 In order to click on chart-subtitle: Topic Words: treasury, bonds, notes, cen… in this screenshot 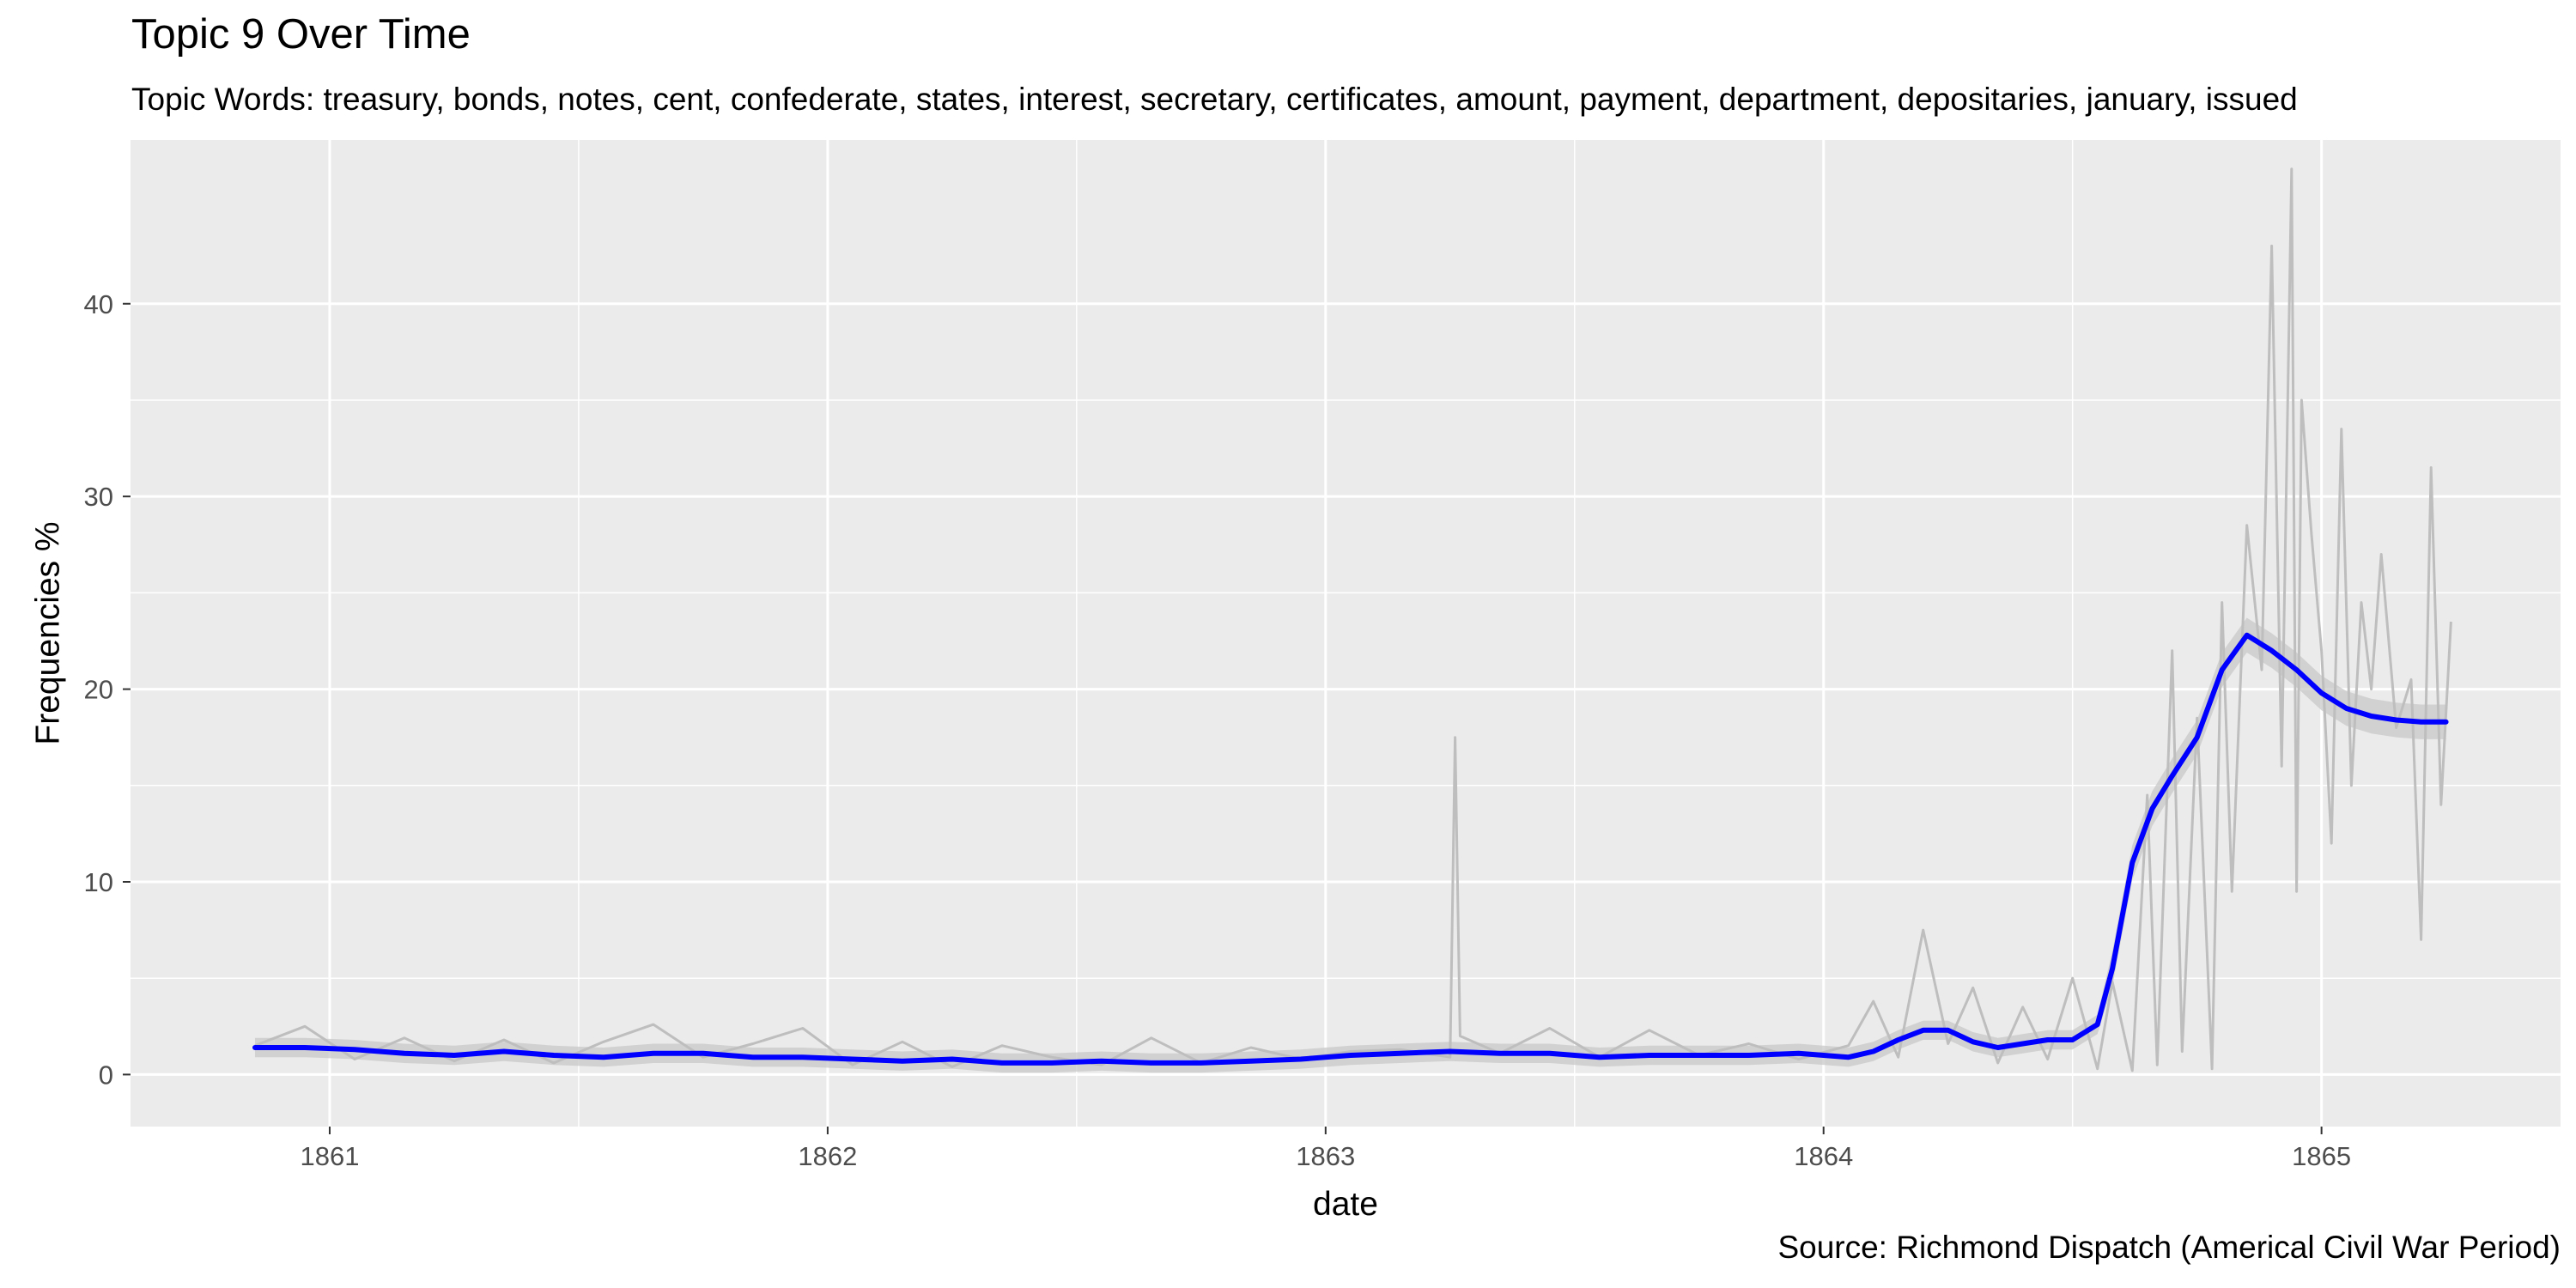, I will do `click(1214, 99)`.